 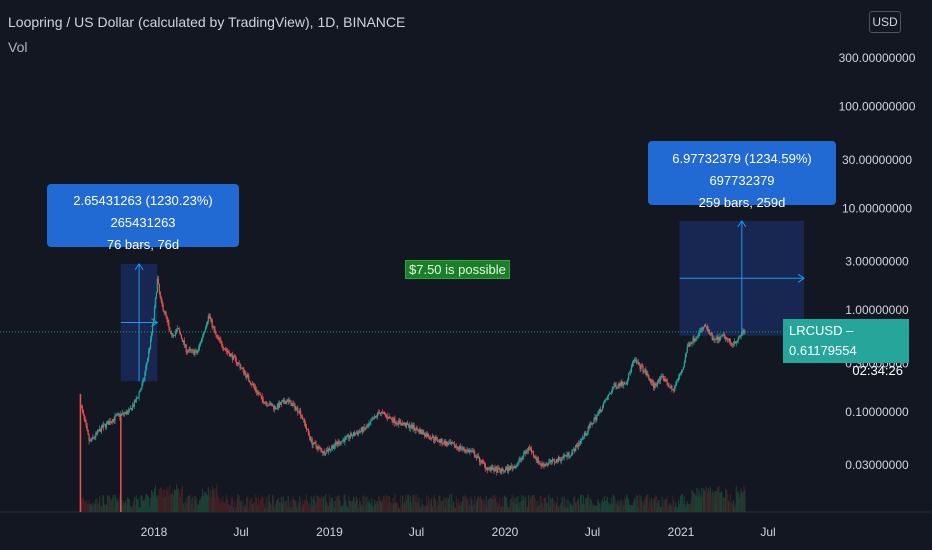 I want to click on y-tick-label: 0.03000000, so click(x=877, y=465).